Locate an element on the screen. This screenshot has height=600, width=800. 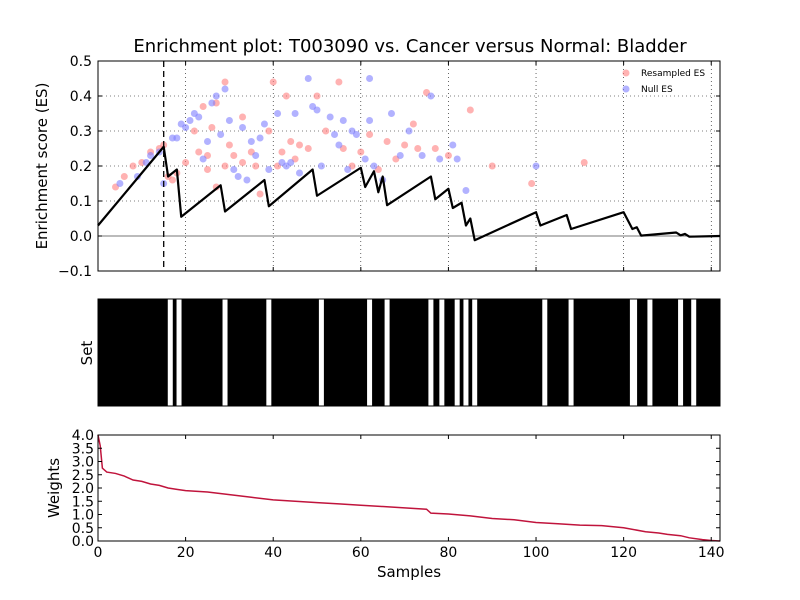
es-line-path is located at coordinates (409, 193).